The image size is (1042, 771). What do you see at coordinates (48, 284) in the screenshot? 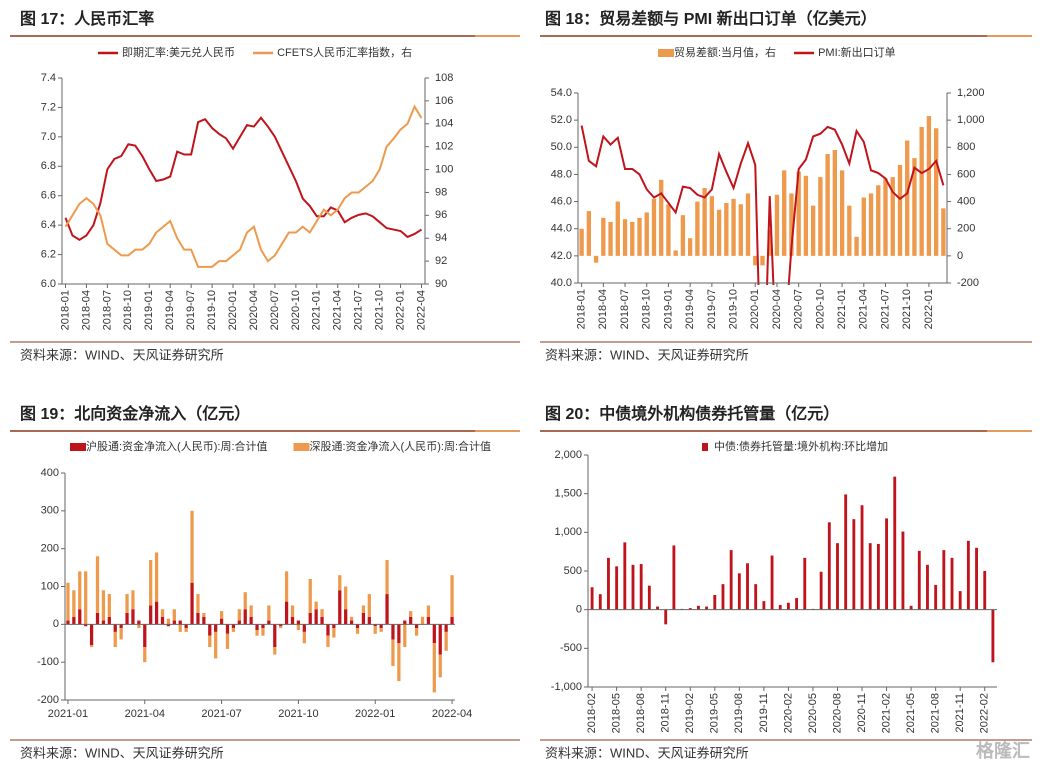
I see `y-tick-label: 6.0` at bounding box center [48, 284].